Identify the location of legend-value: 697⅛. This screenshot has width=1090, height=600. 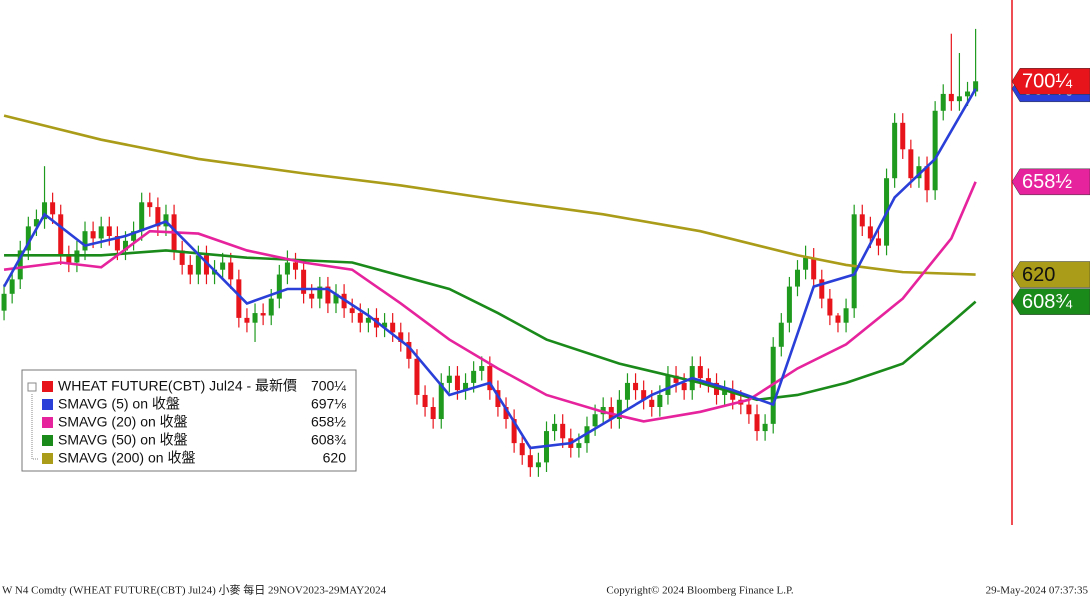
(328, 404).